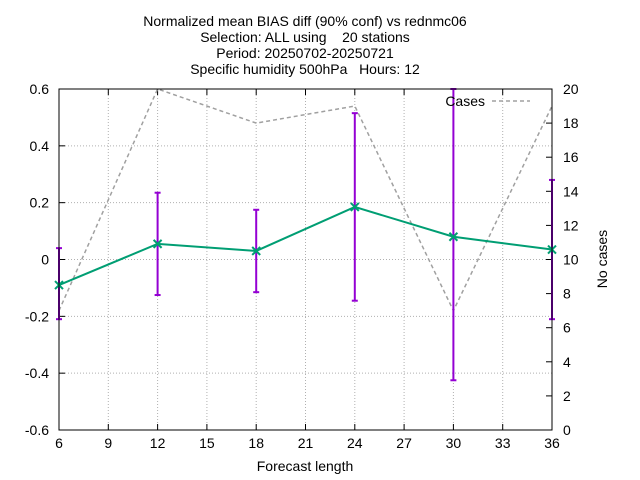 The height and width of the screenshot is (480, 640). What do you see at coordinates (207, 443) in the screenshot?
I see `x-tick-label: 15` at bounding box center [207, 443].